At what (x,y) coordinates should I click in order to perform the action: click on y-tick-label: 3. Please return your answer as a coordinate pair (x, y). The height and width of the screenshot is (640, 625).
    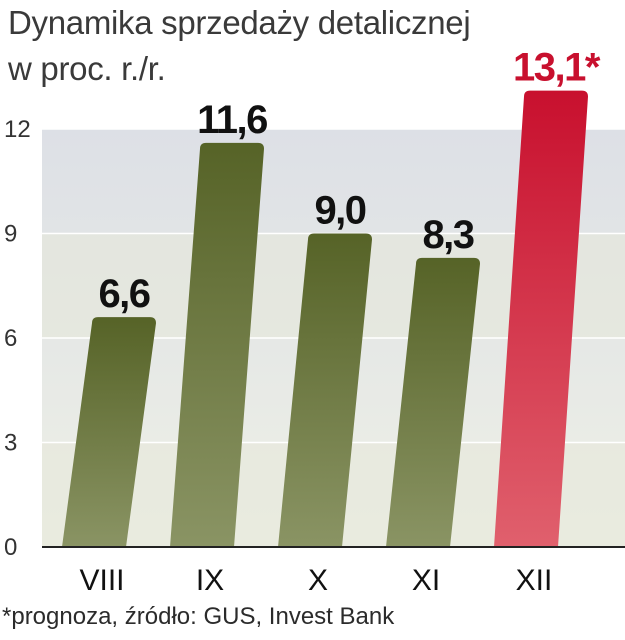
    Looking at the image, I should click on (10, 443).